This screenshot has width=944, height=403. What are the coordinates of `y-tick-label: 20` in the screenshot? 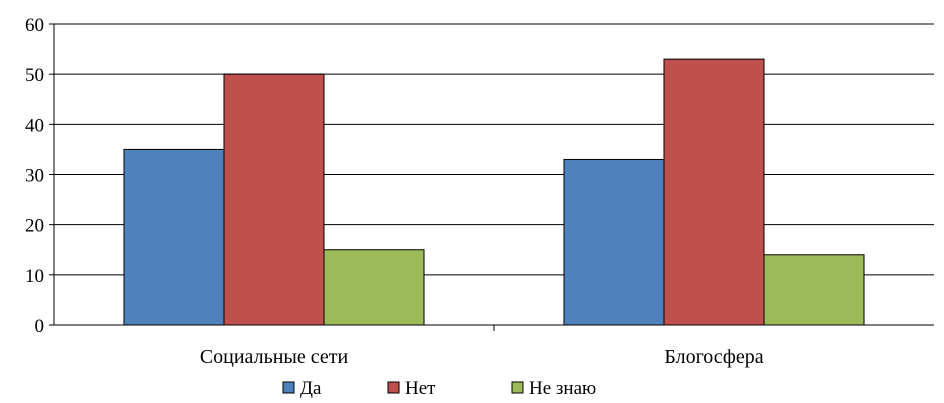 It's located at (34, 226).